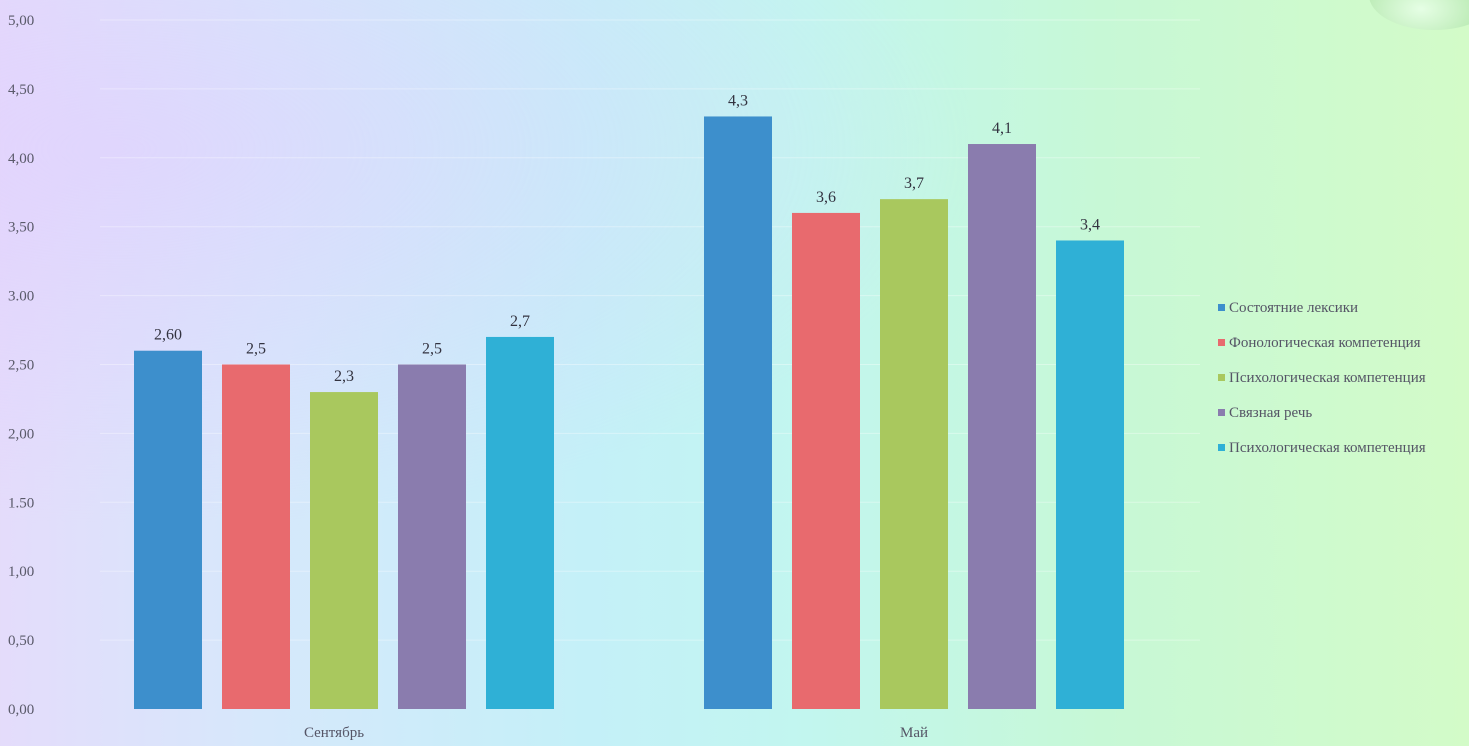  Describe the element at coordinates (21, 572) in the screenshot. I see `y-tick-label: 1,00` at that location.